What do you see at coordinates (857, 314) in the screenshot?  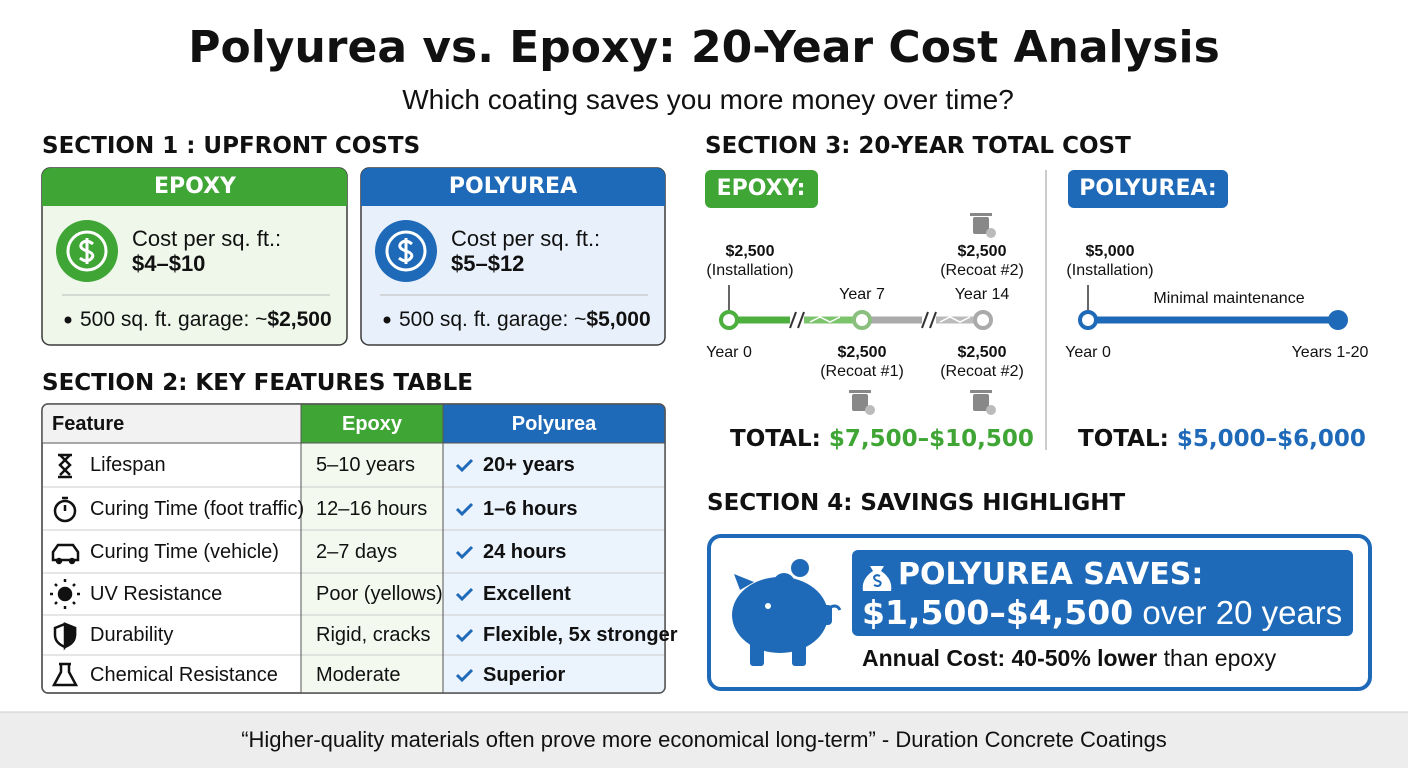 I see `epoxy-timeline` at bounding box center [857, 314].